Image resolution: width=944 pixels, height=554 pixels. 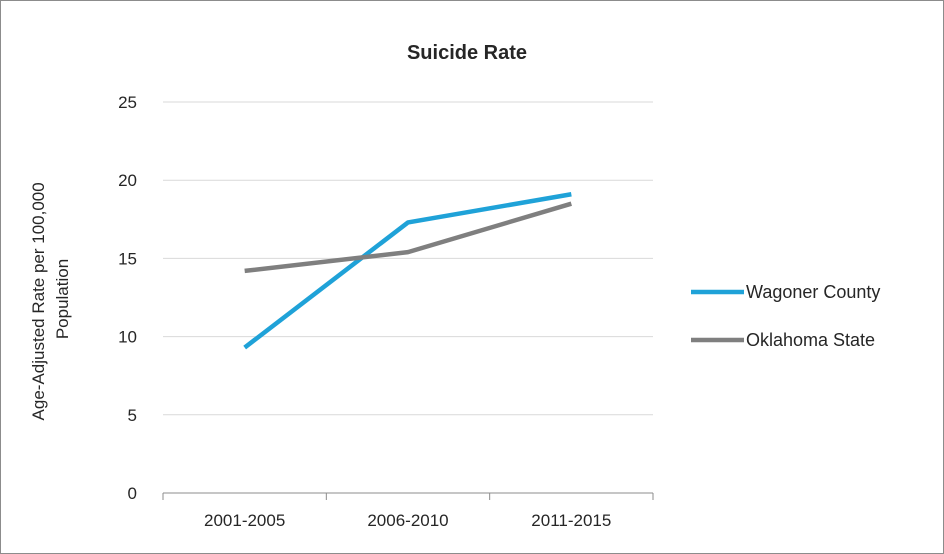 What do you see at coordinates (407, 520) in the screenshot?
I see `x-tick-label: 2006-2010` at bounding box center [407, 520].